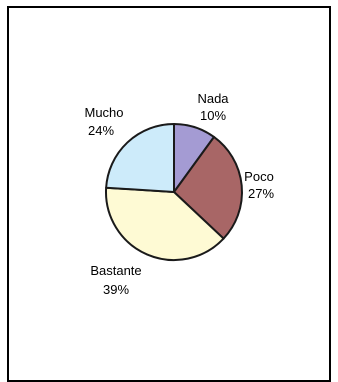 The height and width of the screenshot is (382, 338). I want to click on pie-slice-bastante, so click(165, 223).